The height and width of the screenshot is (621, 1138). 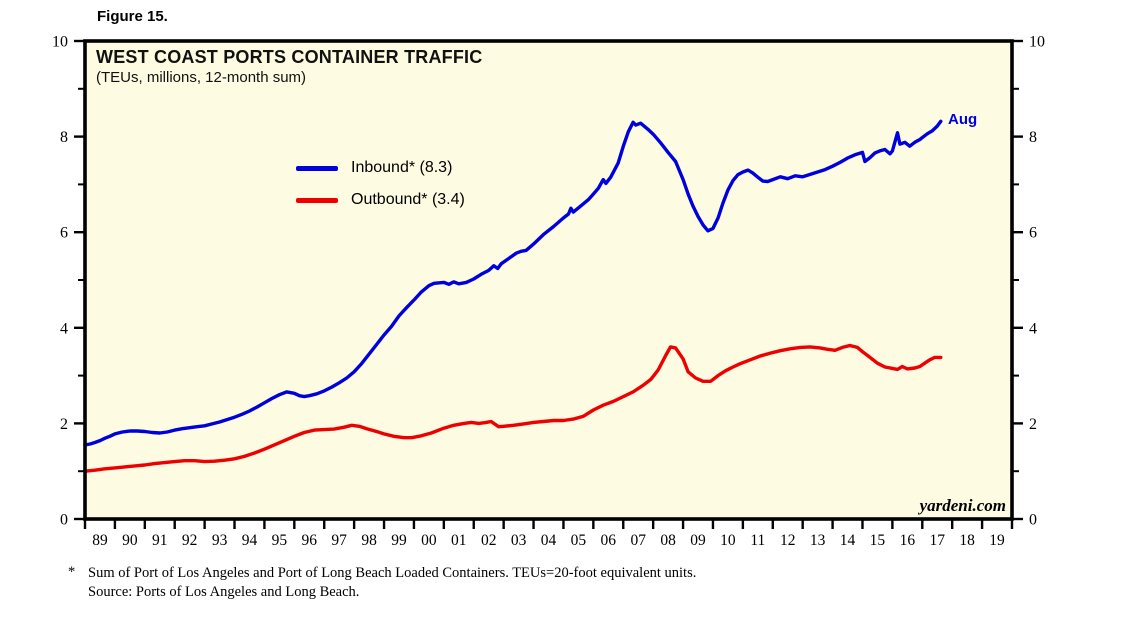 I want to click on svg-text: 99, so click(x=399, y=540).